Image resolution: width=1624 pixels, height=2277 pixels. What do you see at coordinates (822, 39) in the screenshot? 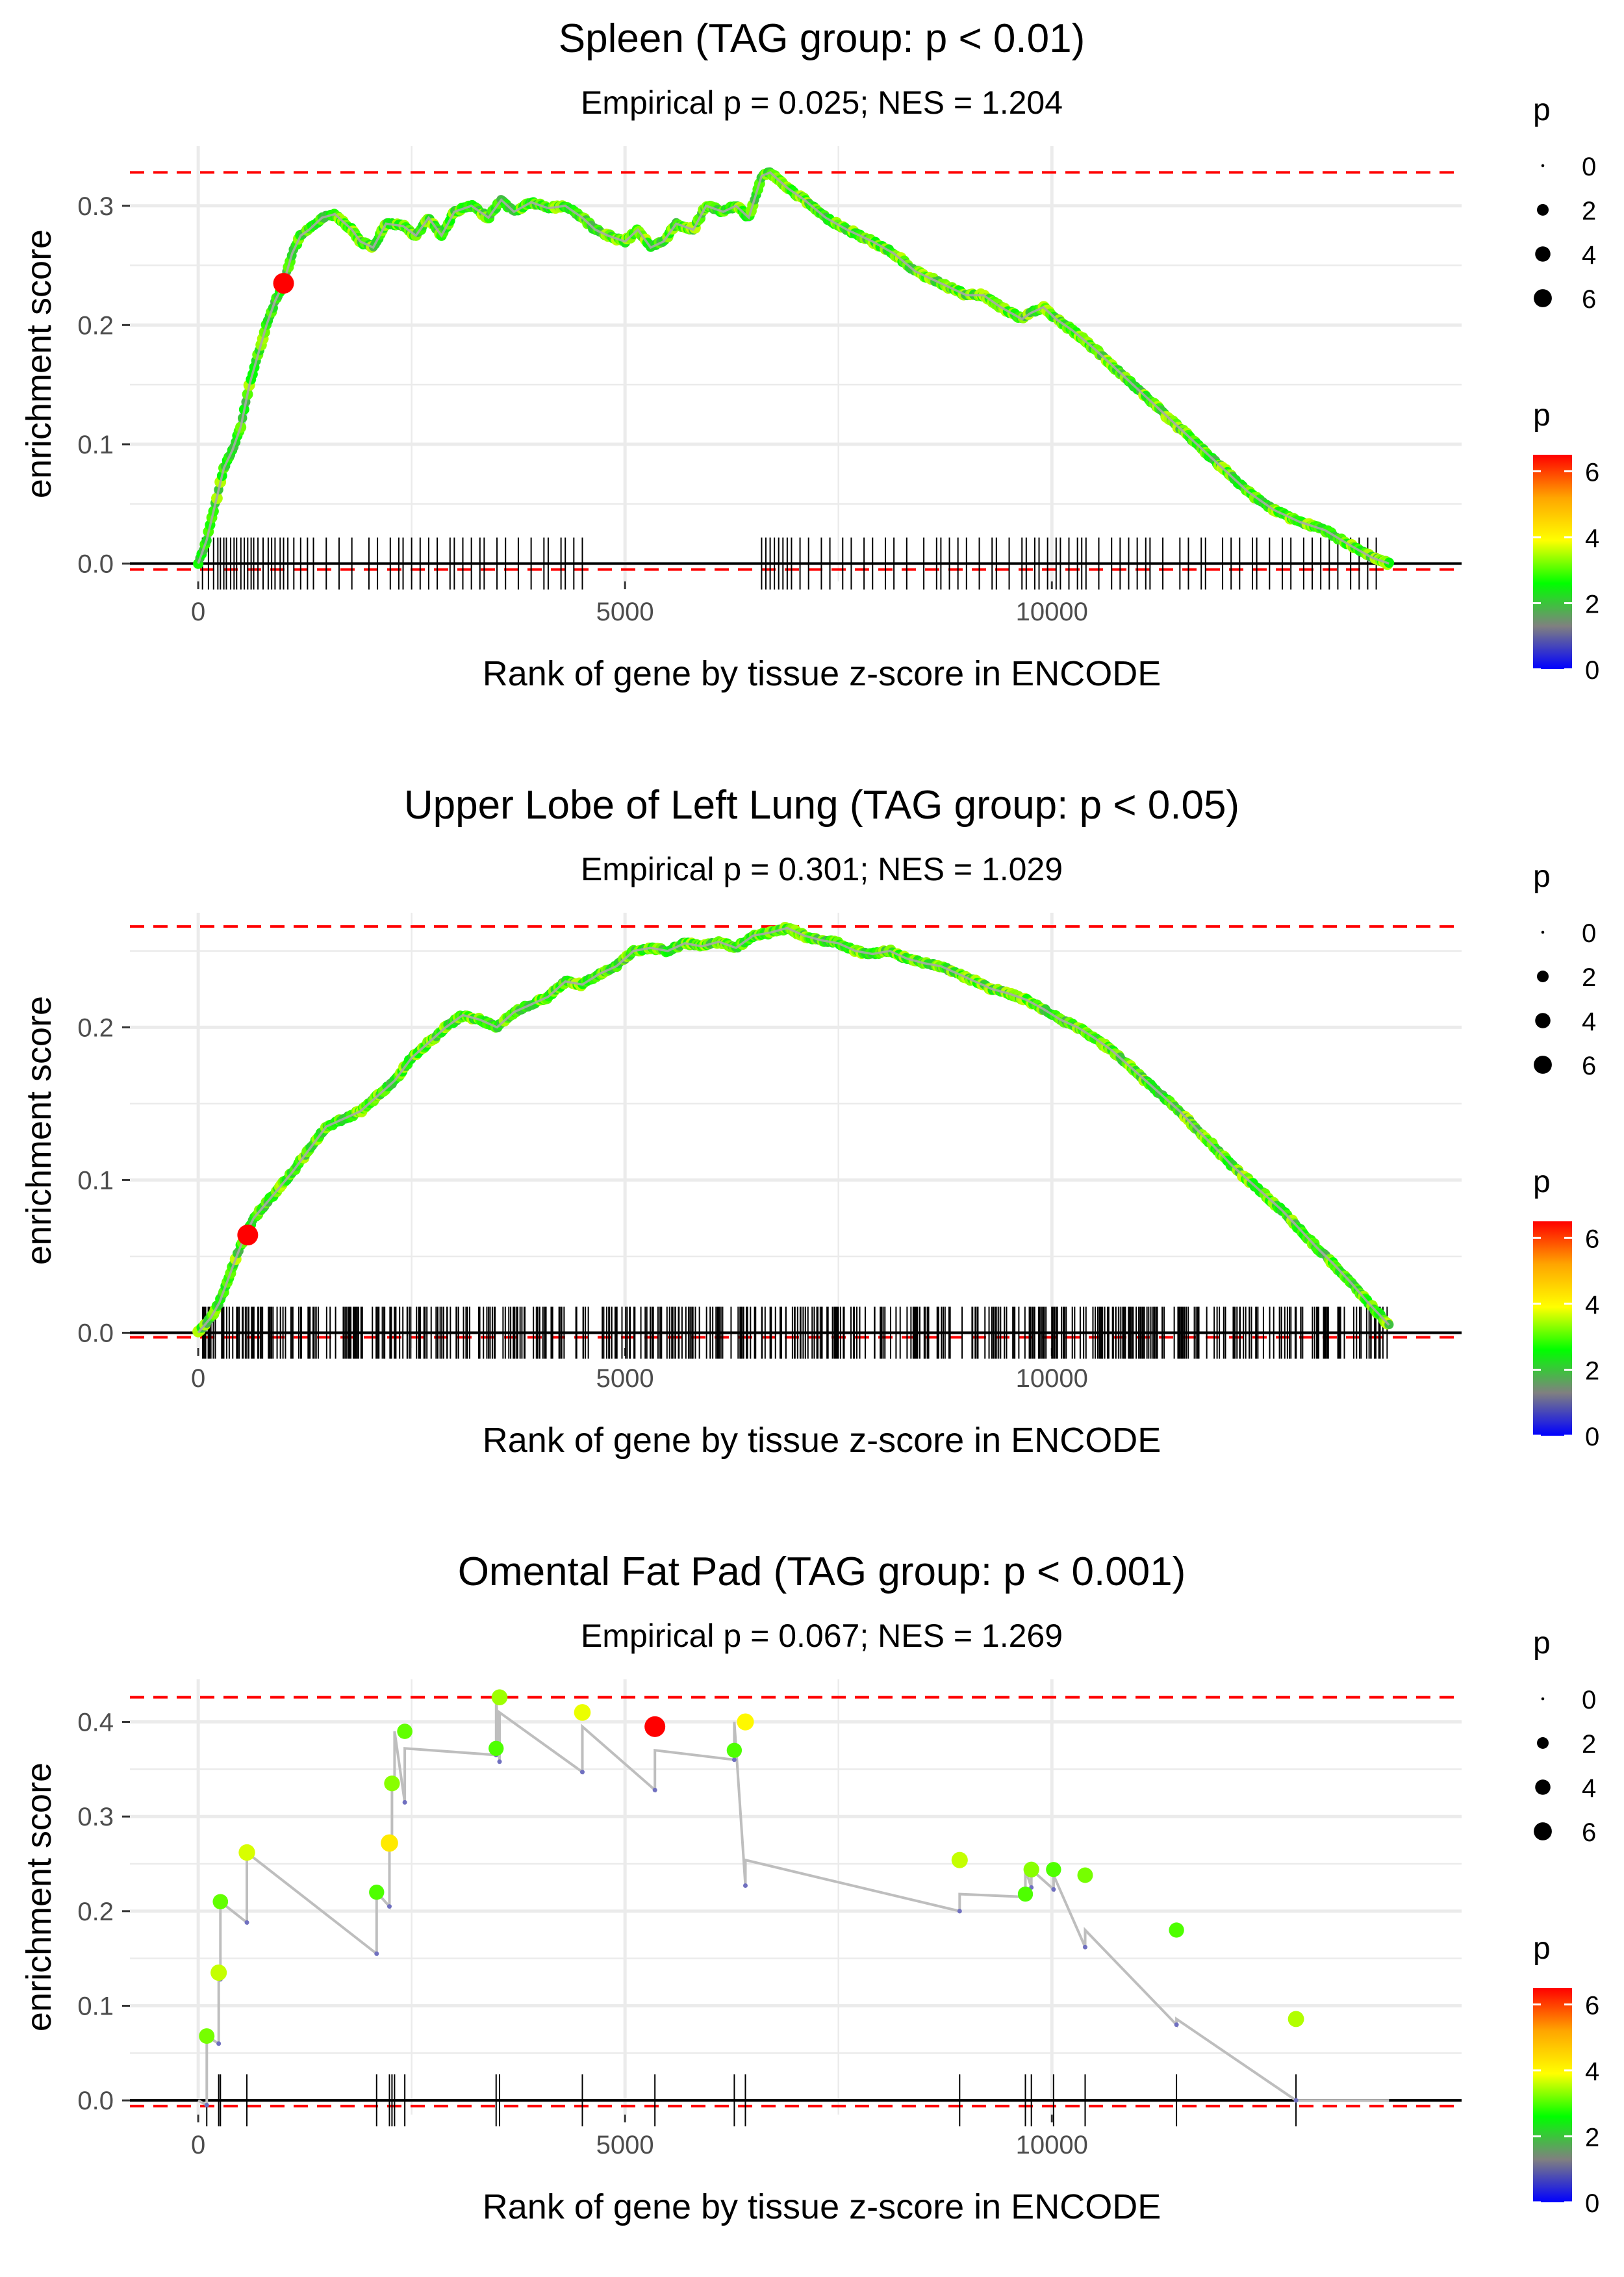
I see `chart-title: Spleen (TAG group: p < 0.01)` at bounding box center [822, 39].